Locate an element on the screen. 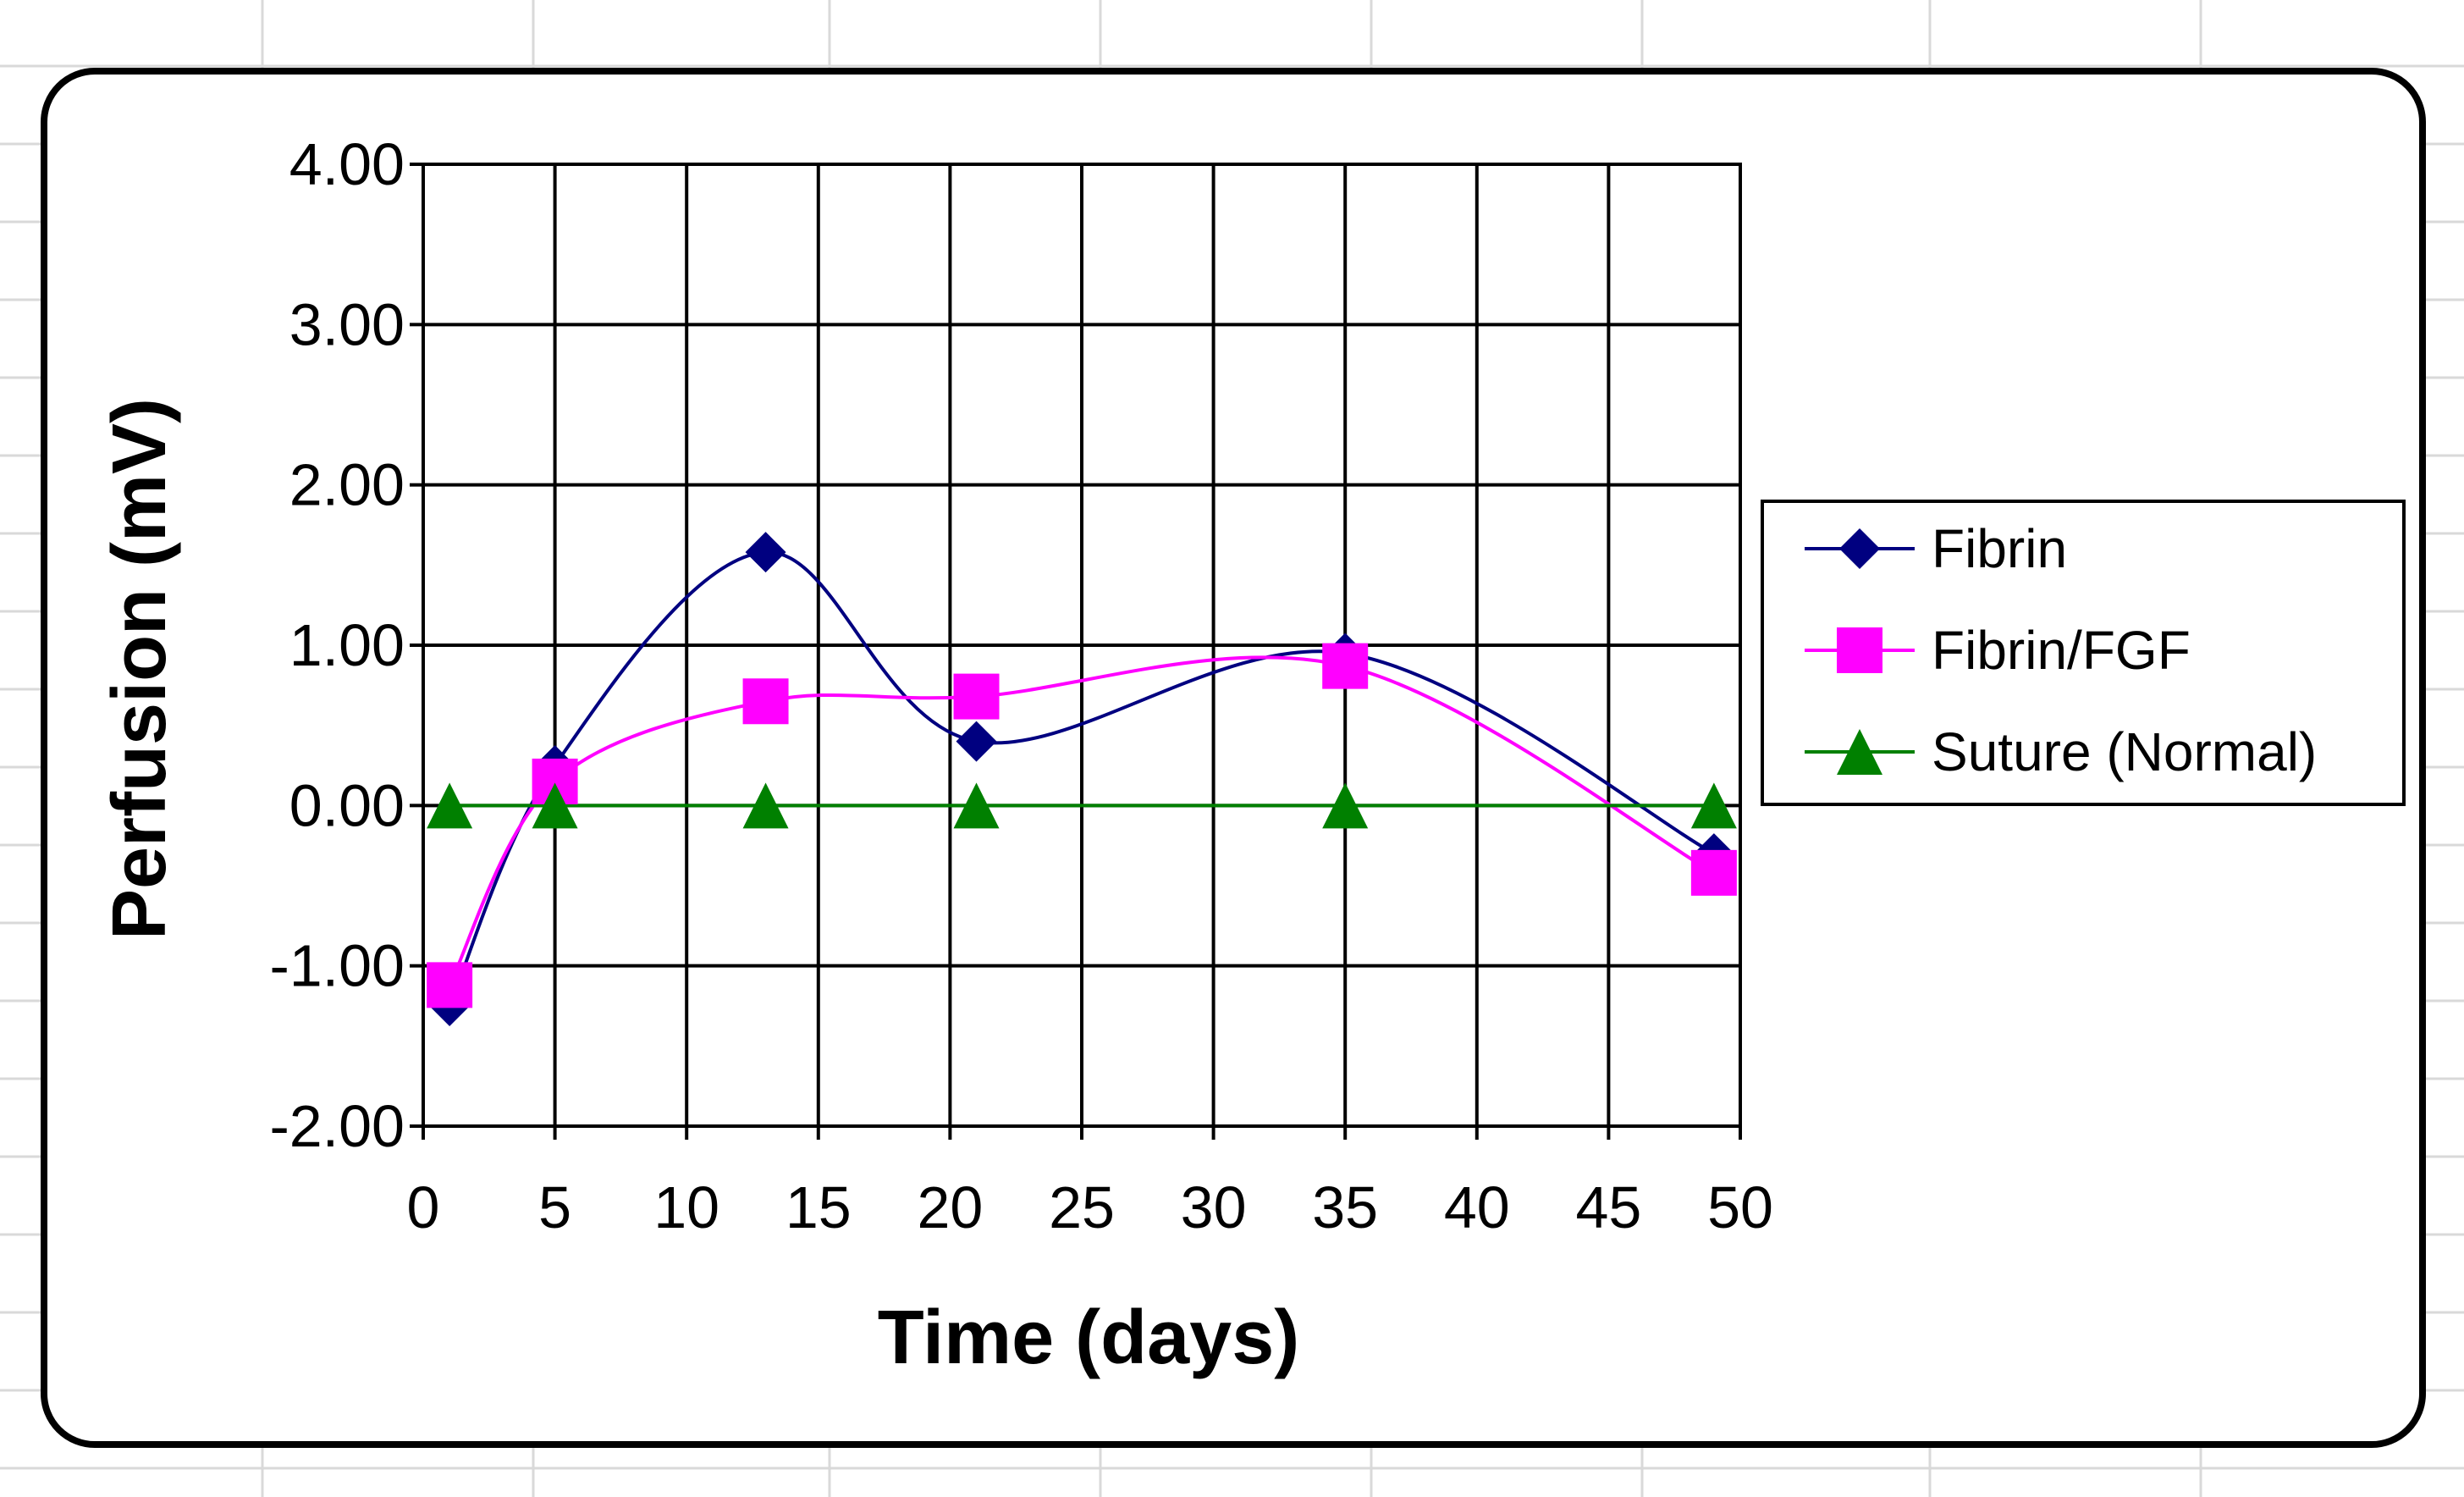  y-tick-label: -2.00 is located at coordinates (337, 1126).